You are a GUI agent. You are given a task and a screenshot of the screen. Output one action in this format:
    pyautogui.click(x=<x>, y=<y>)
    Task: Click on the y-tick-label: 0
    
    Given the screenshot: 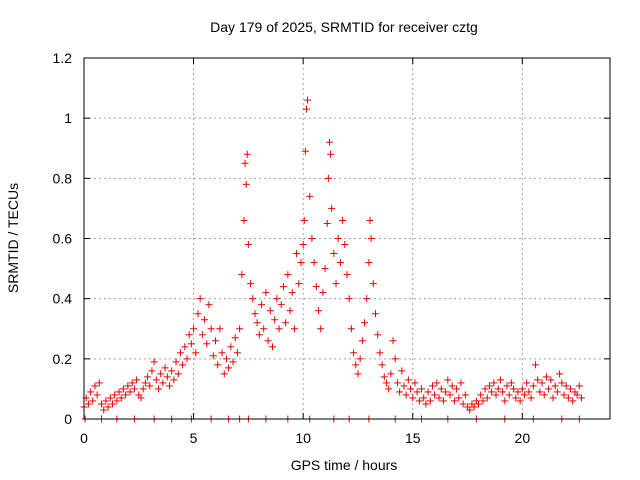 What is the action you would take?
    pyautogui.click(x=68, y=419)
    